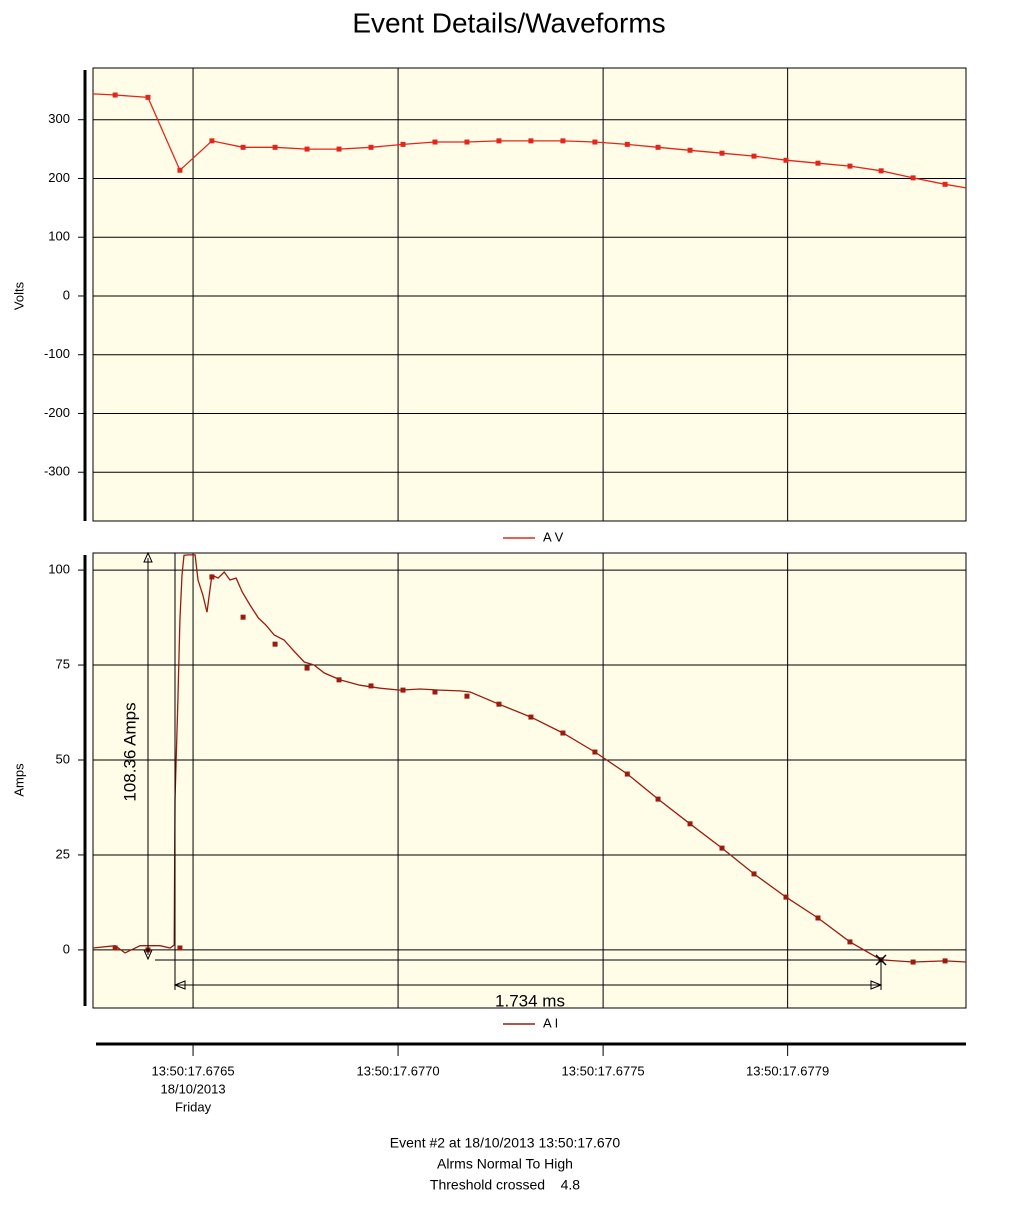 This screenshot has height=1208, width=1032. I want to click on legend-label: A I, so click(550, 1022).